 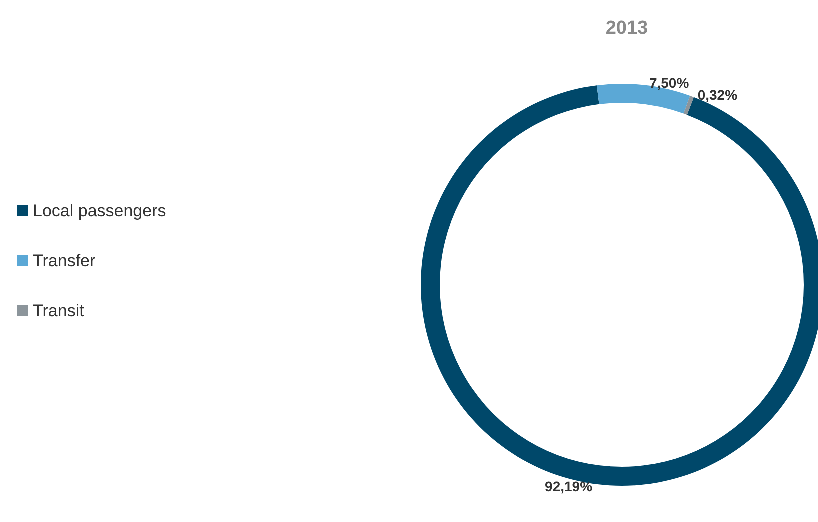 I want to click on legend-label: Transfer, so click(x=64, y=261).